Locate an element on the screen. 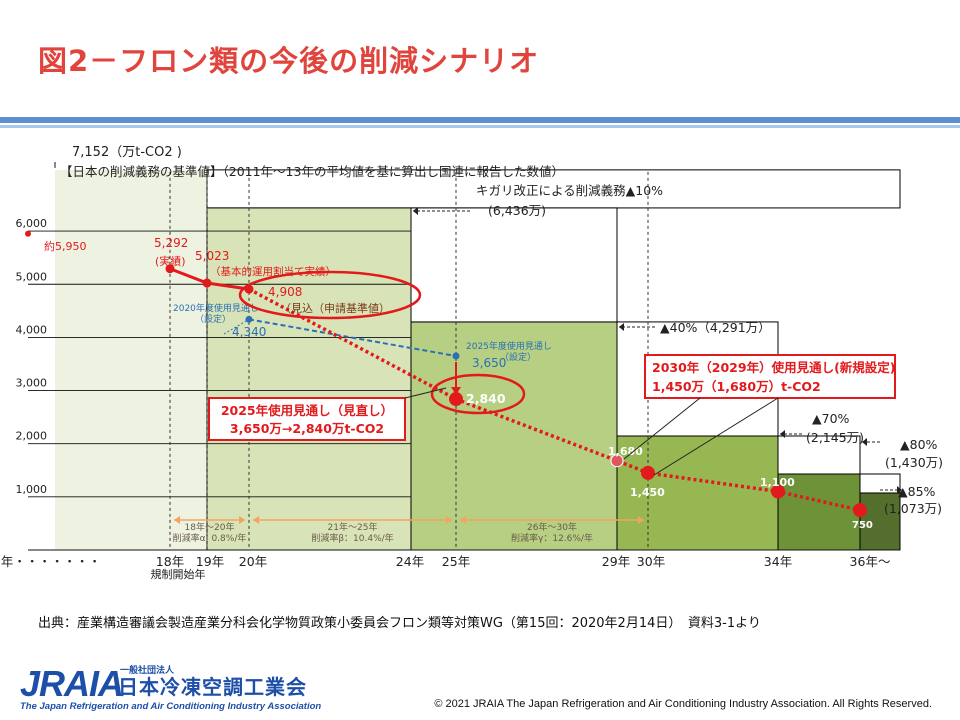 The height and width of the screenshot is (720, 960). callout-text: 3,650万→2,840万t-CO2 is located at coordinates (307, 428).